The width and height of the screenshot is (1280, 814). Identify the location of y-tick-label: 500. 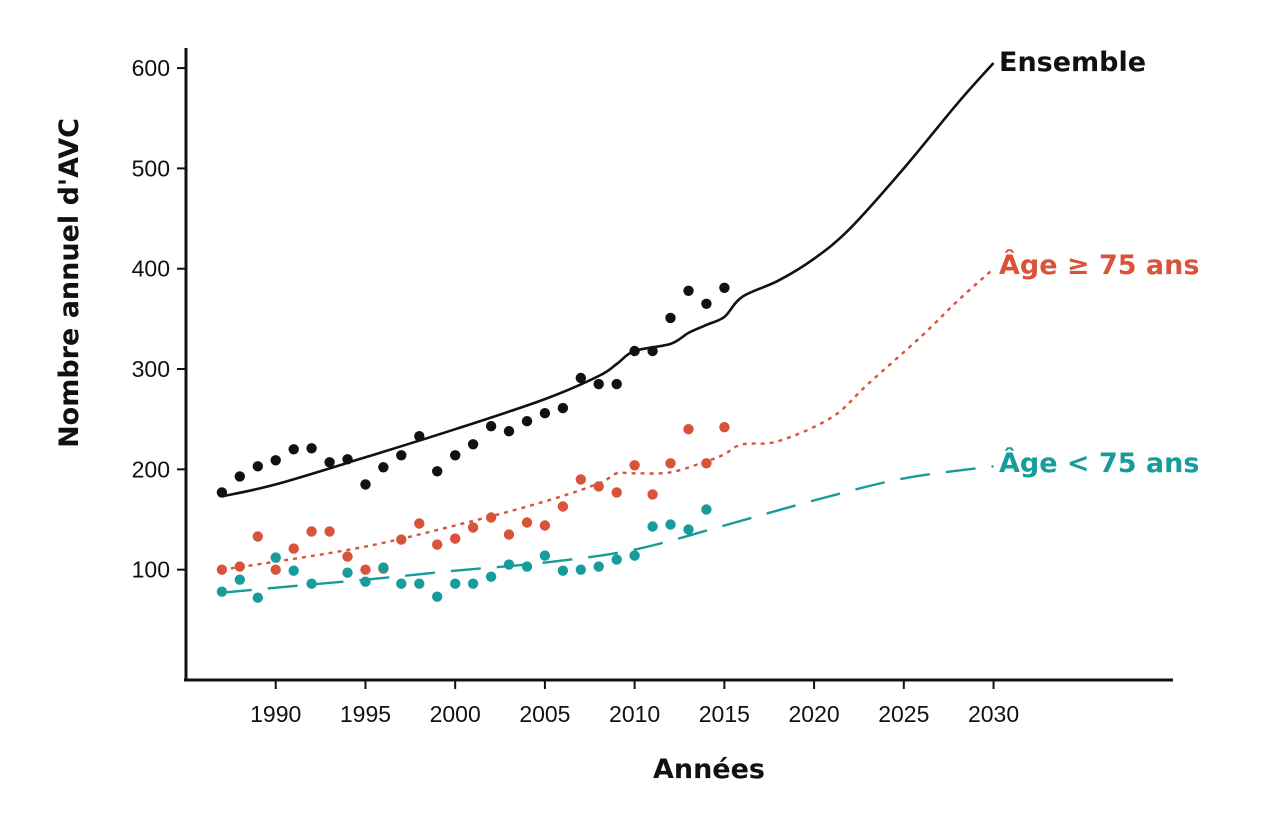
(151, 168).